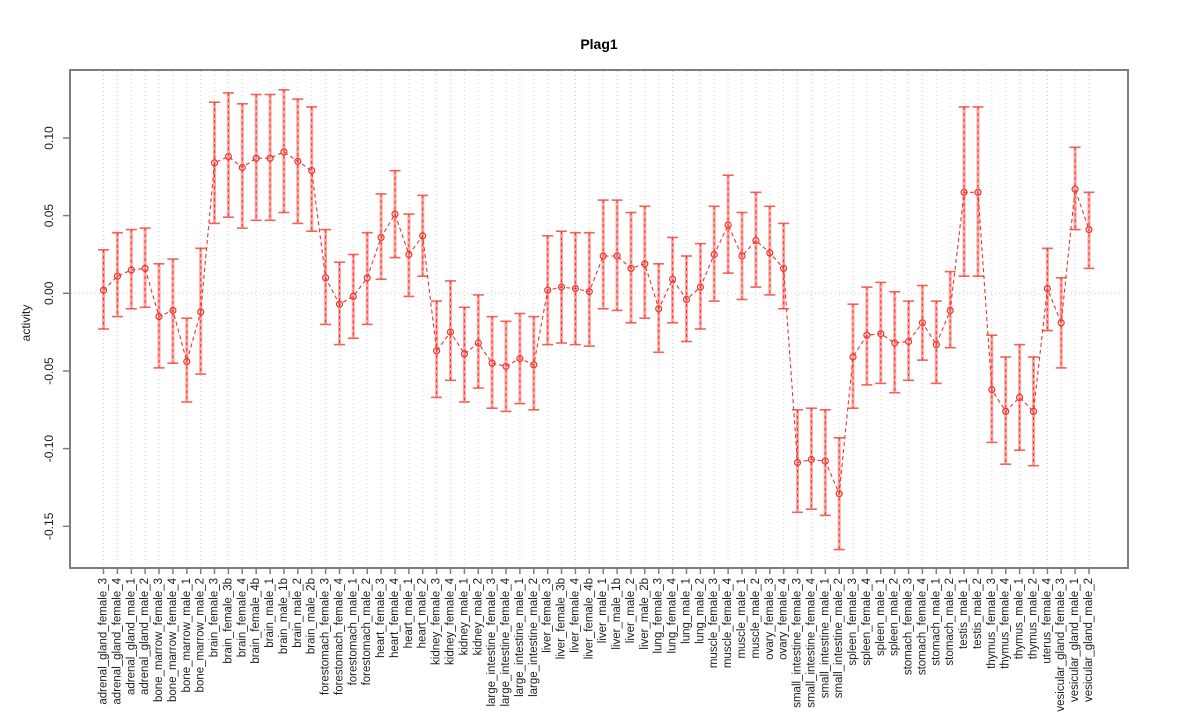 Image resolution: width=1200 pixels, height=720 pixels. I want to click on svg-text: bone_marrow_male_2, so click(201, 635).